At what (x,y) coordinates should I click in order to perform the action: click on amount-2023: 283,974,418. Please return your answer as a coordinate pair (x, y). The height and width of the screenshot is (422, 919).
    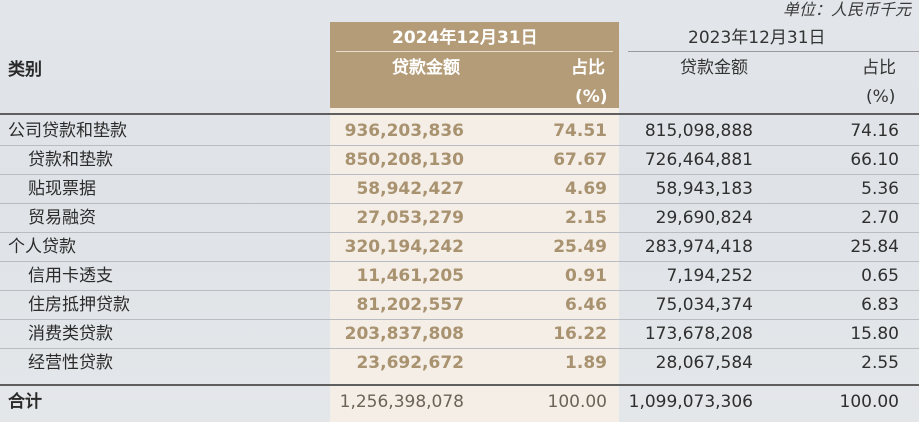
    Looking at the image, I should click on (698, 247).